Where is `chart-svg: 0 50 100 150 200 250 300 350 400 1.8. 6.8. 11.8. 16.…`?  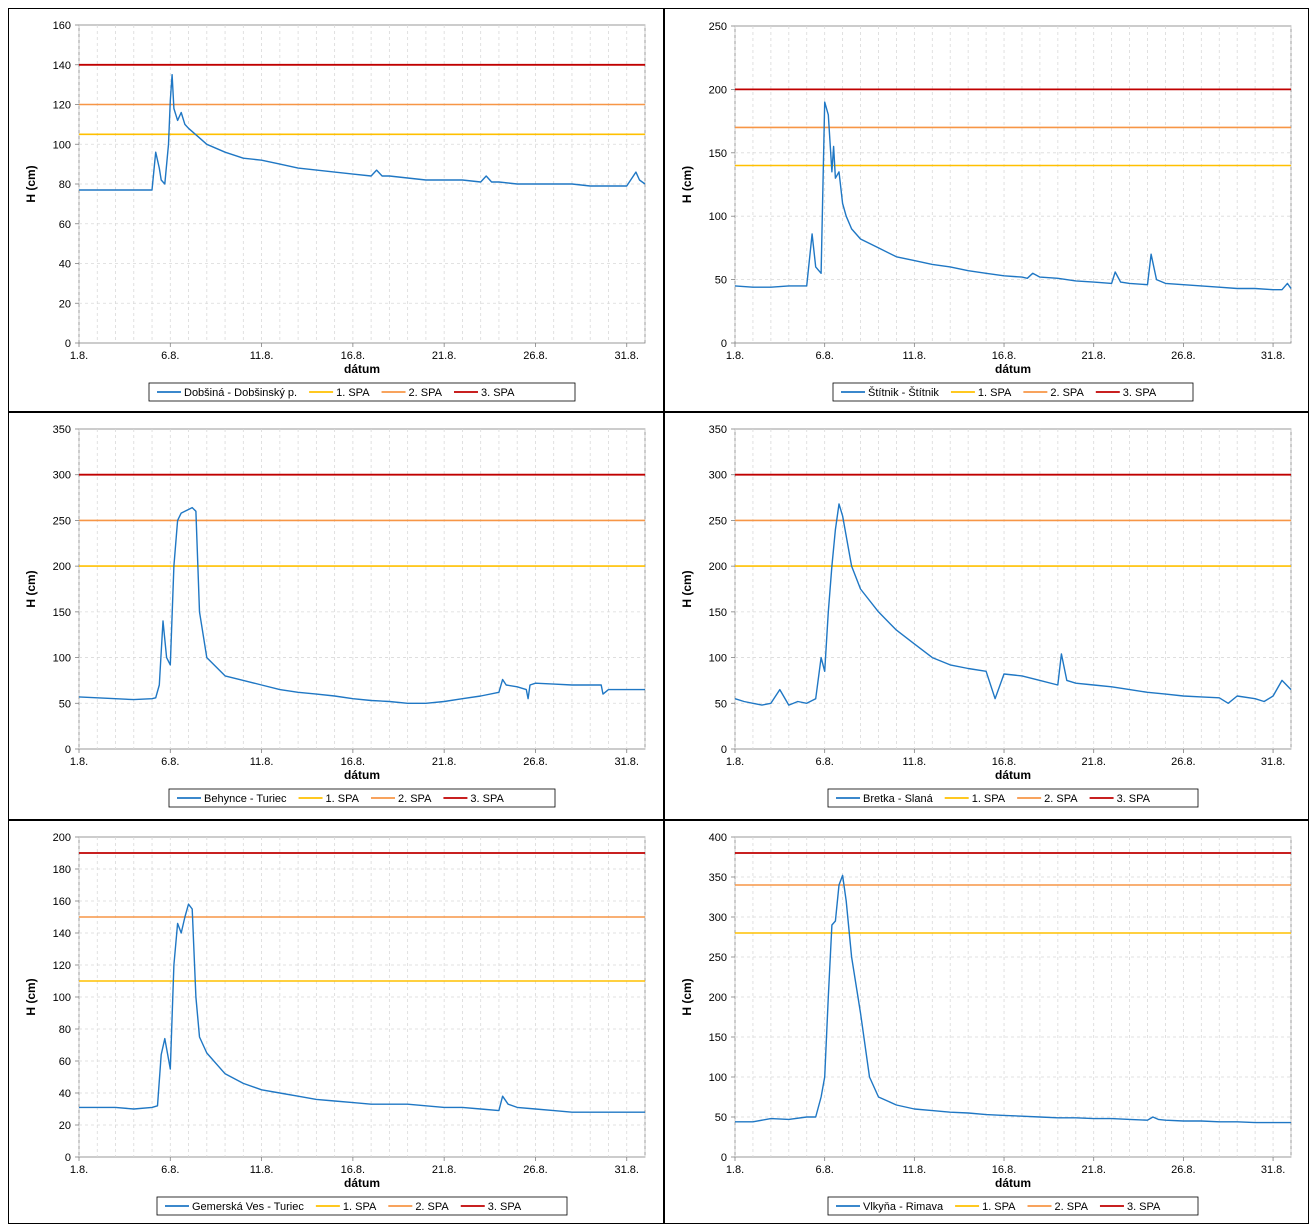
chart-svg: 0 50 100 150 200 250 300 350 400 1.8. 6.8. 11.8. 16.… is located at coordinates (986, 1024).